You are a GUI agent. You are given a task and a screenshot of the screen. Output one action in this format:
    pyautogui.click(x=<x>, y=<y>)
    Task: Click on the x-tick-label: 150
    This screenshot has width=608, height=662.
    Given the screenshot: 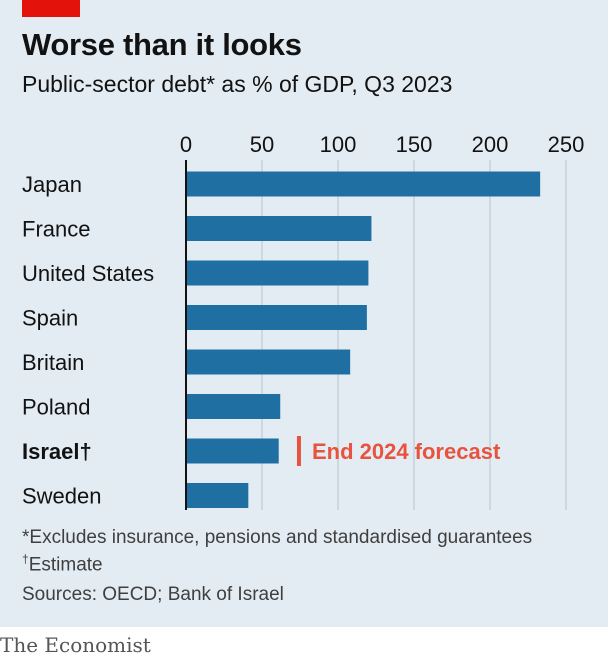 What is the action you would take?
    pyautogui.click(x=414, y=144)
    